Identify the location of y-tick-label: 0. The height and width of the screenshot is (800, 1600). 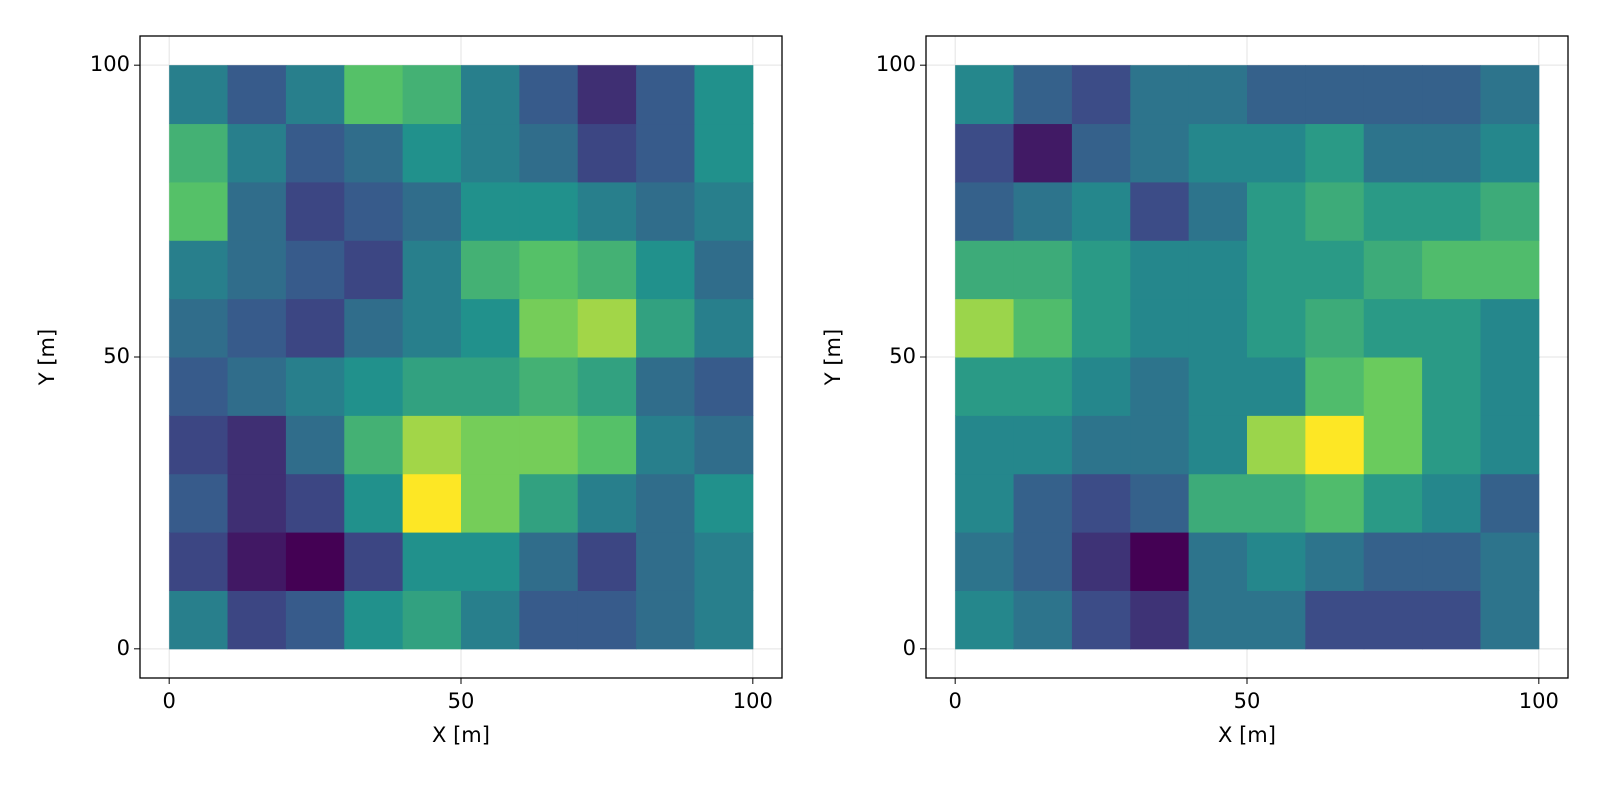
(123, 648).